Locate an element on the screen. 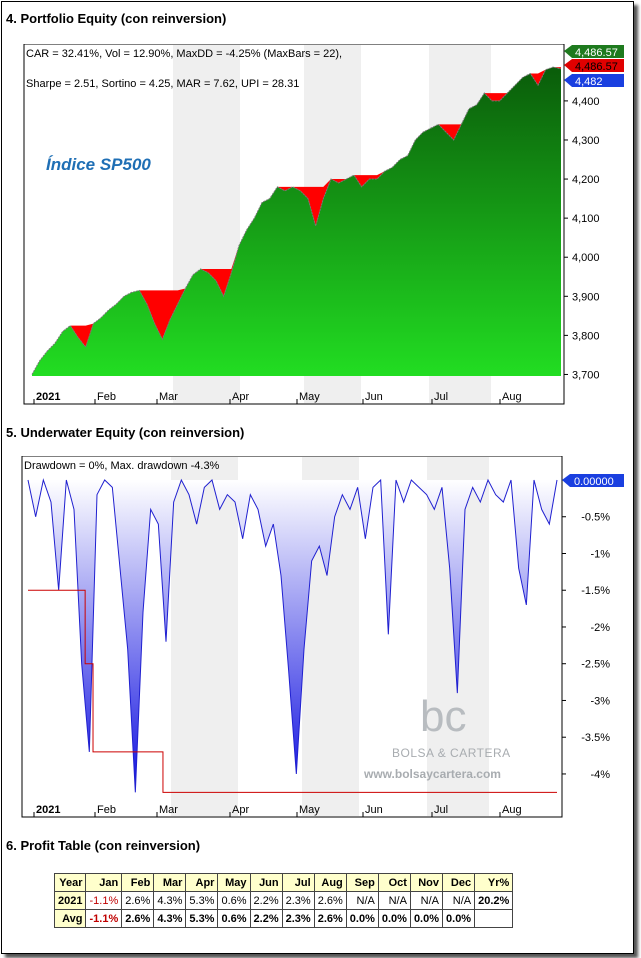 Image resolution: width=641 pixels, height=958 pixels. watermark-brand: BOLSA & CARTERA is located at coordinates (451, 753).